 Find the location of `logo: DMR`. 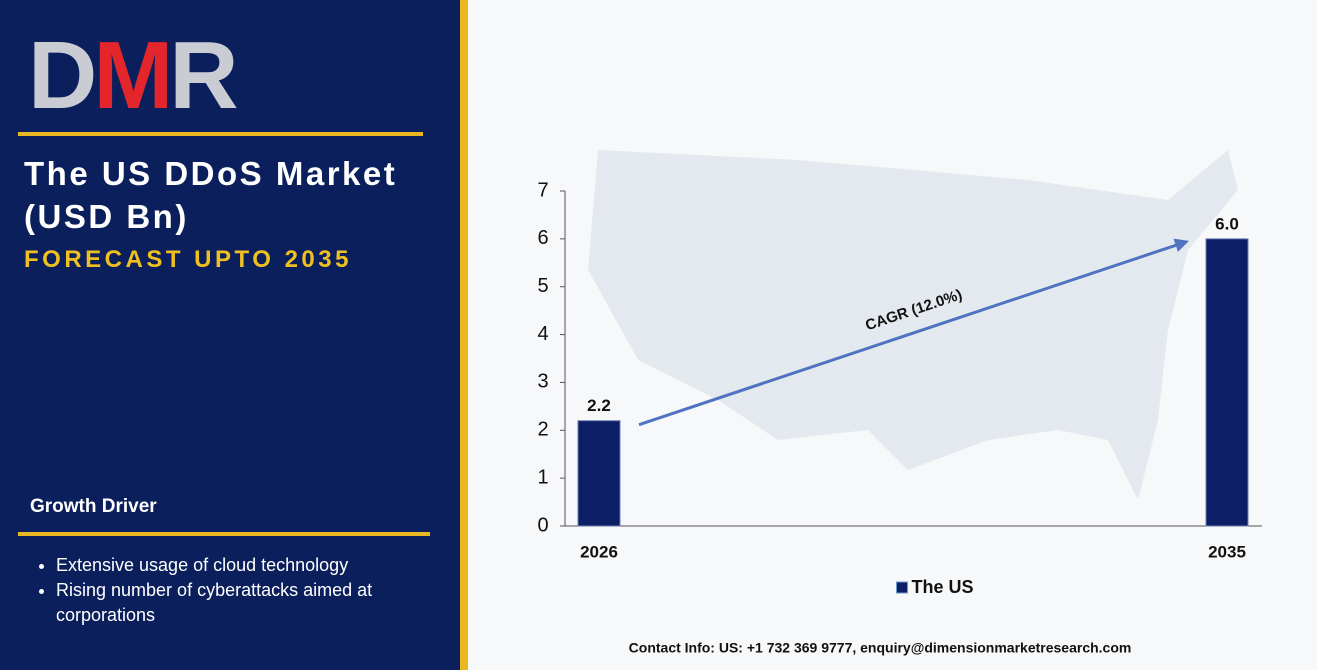

logo: DMR is located at coordinates (133, 76).